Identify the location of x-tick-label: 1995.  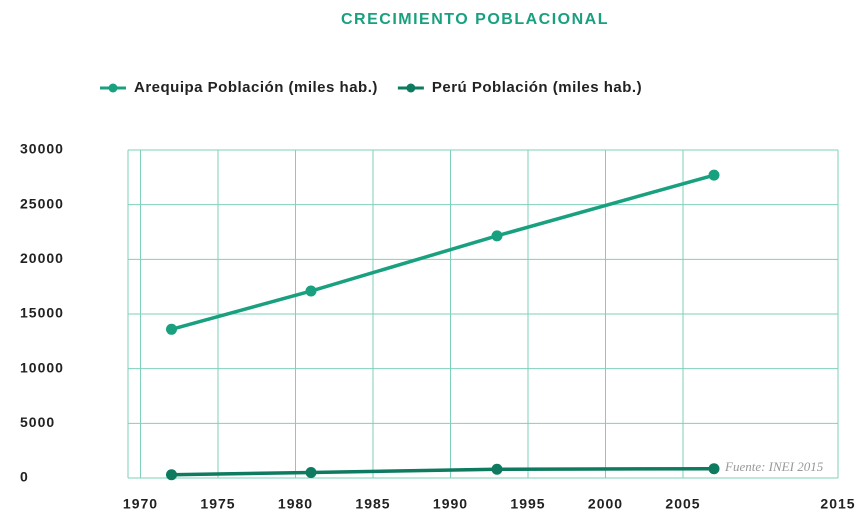
(527, 504).